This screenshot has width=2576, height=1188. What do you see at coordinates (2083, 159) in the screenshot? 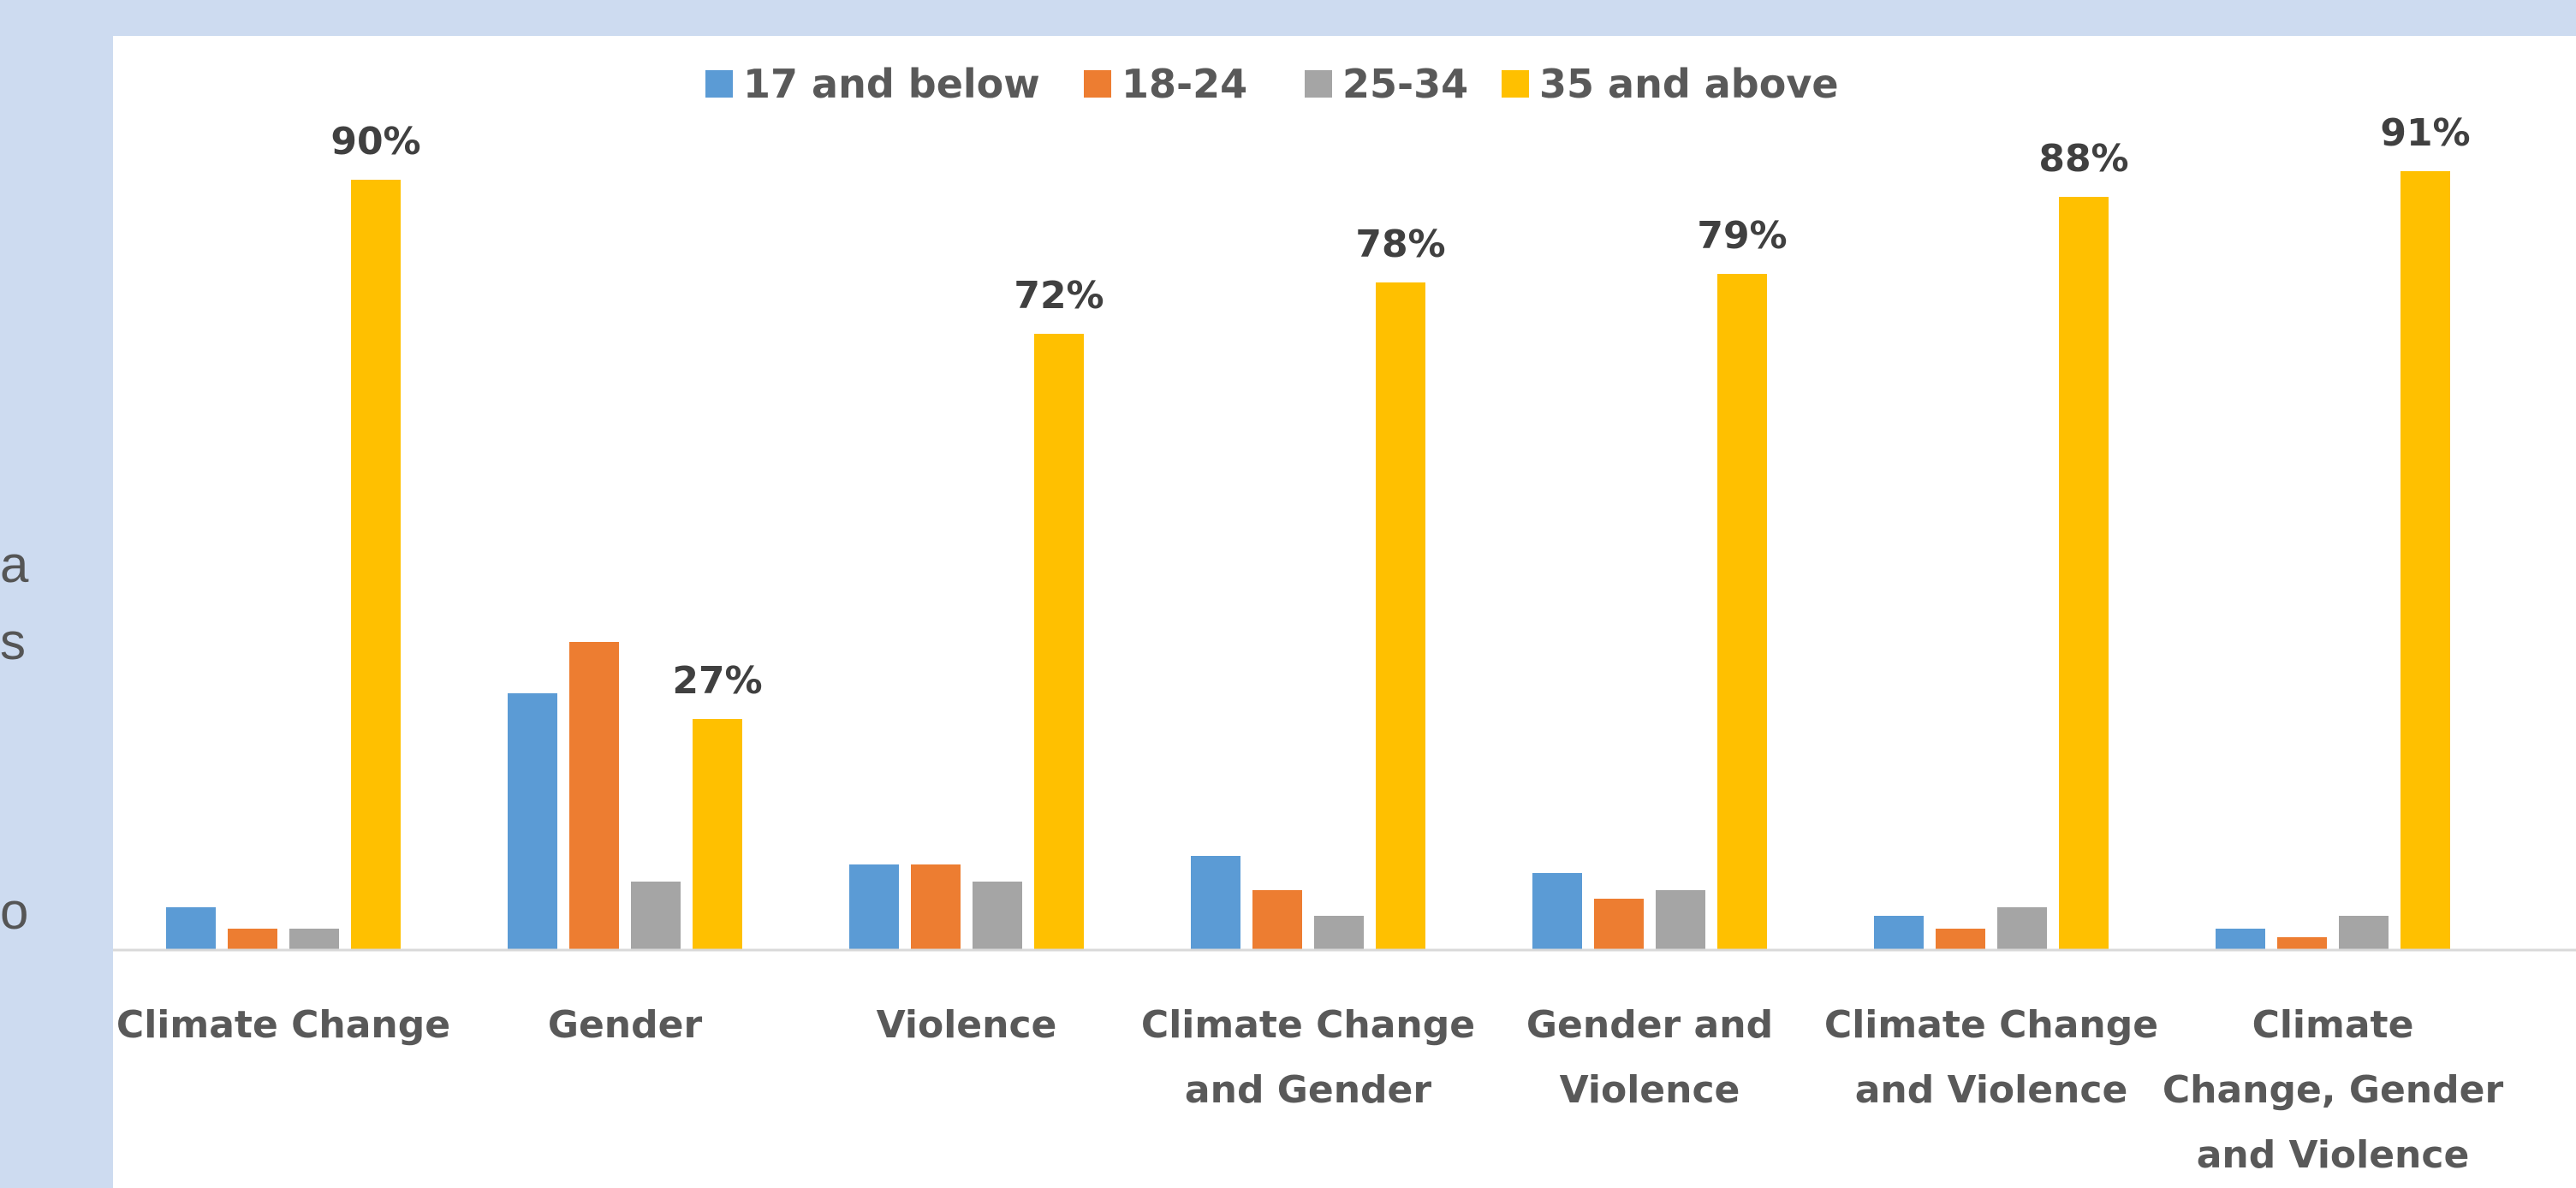
I see `data-label: 88%` at bounding box center [2083, 159].